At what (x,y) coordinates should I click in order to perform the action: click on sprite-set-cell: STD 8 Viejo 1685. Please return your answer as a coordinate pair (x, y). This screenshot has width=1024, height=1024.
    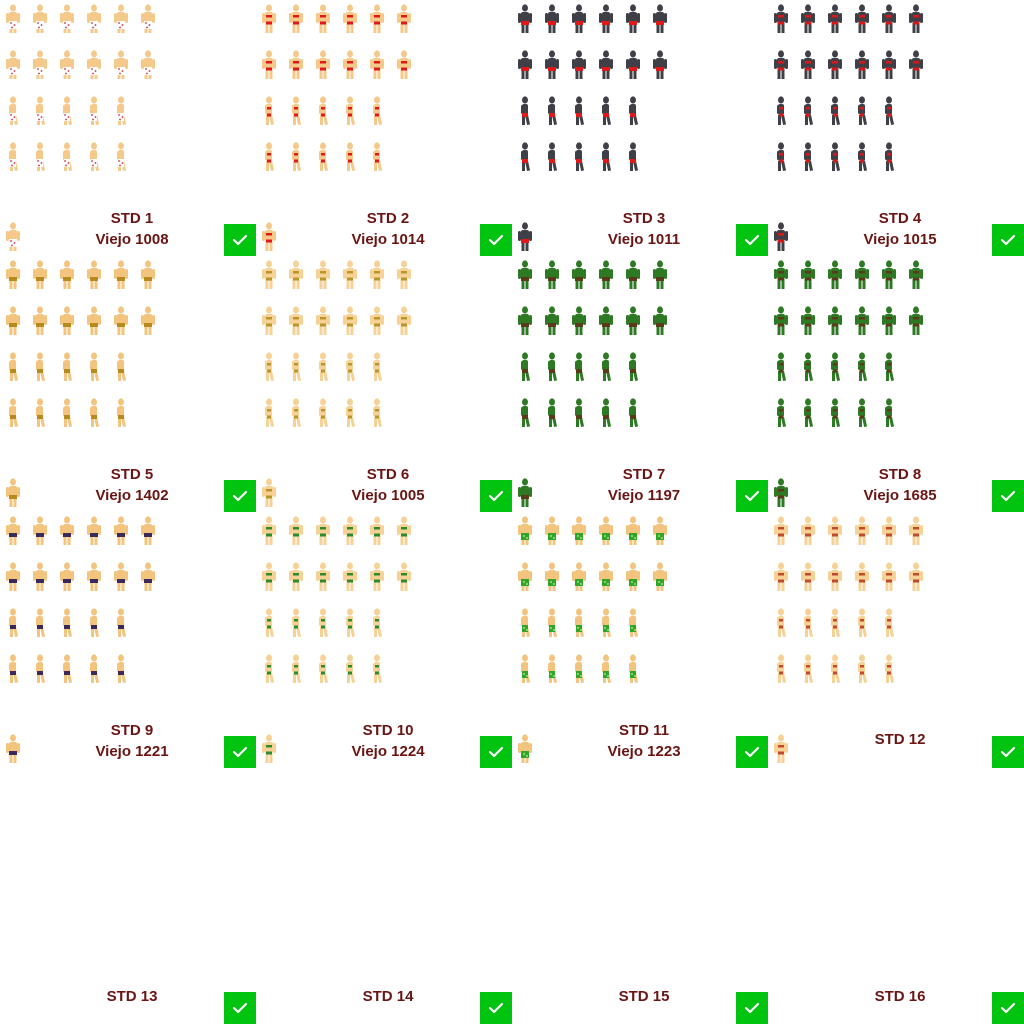
    Looking at the image, I should click on (896, 384).